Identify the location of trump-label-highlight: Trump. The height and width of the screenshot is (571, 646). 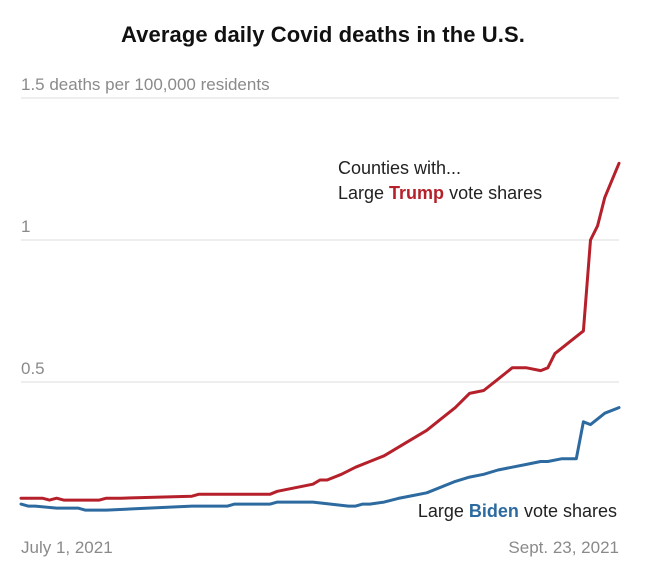
(416, 193).